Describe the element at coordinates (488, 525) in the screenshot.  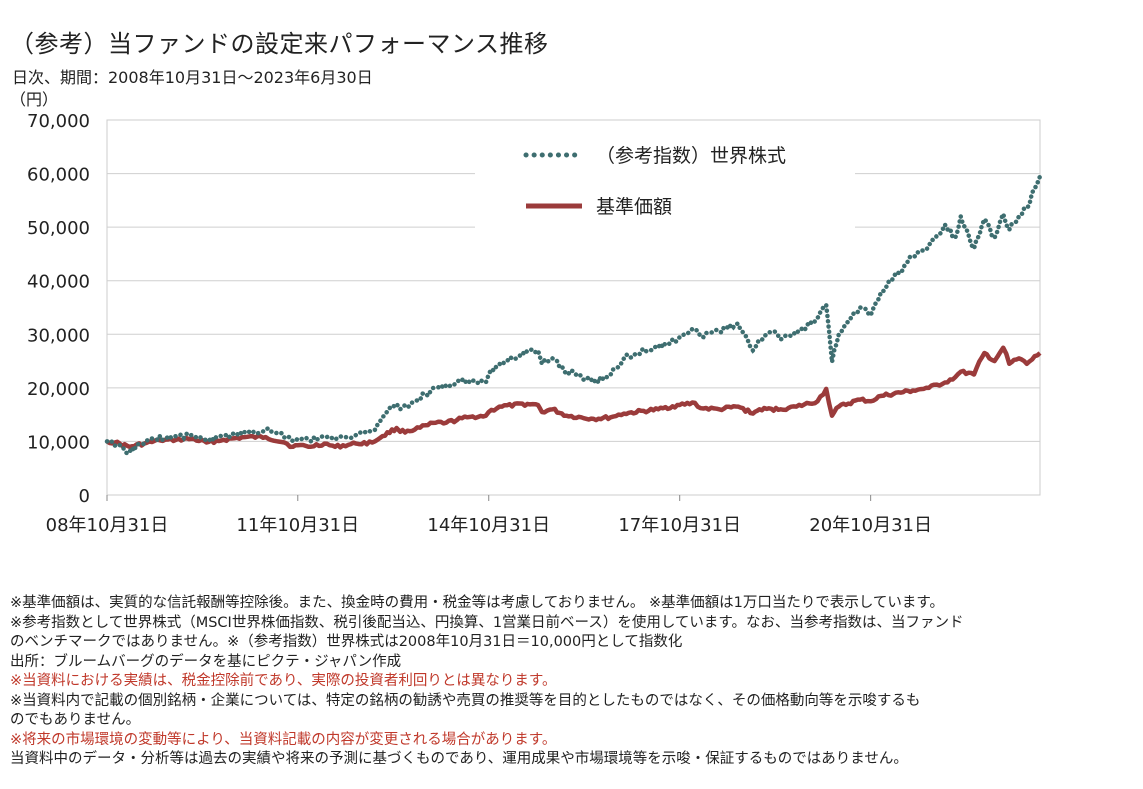
I see `x-tick-label: 14年10月31日` at that location.